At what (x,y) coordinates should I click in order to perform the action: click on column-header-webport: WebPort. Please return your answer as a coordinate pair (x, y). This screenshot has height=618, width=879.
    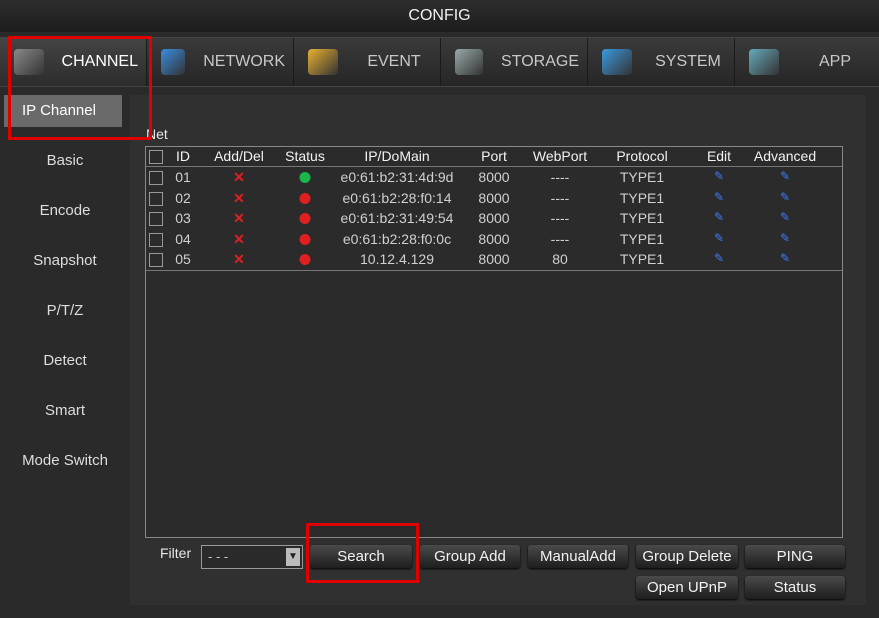
    Looking at the image, I should click on (560, 156).